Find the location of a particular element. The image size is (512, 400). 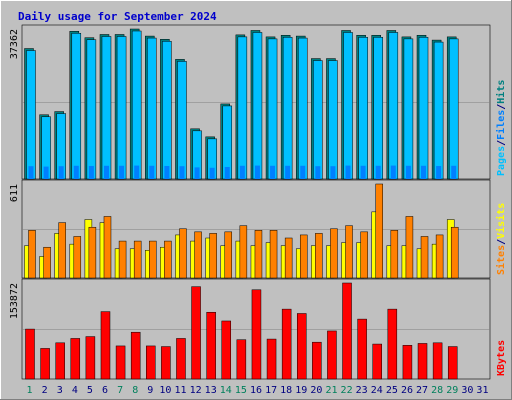

day-label: 19 is located at coordinates (301, 390).